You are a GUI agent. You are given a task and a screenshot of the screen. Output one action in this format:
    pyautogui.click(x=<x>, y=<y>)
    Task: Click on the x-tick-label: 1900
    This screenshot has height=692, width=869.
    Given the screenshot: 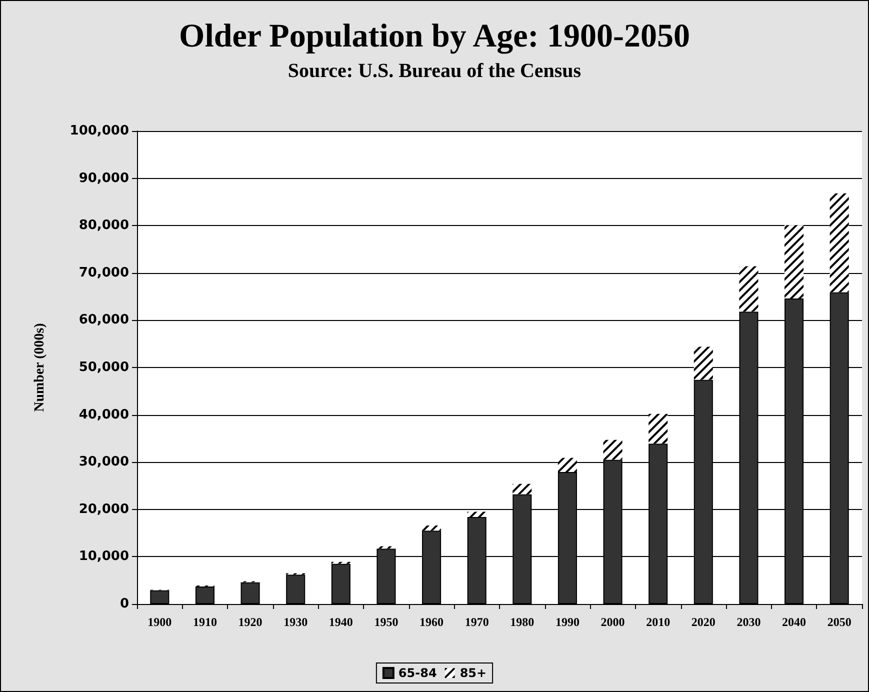 What is the action you would take?
    pyautogui.click(x=160, y=622)
    